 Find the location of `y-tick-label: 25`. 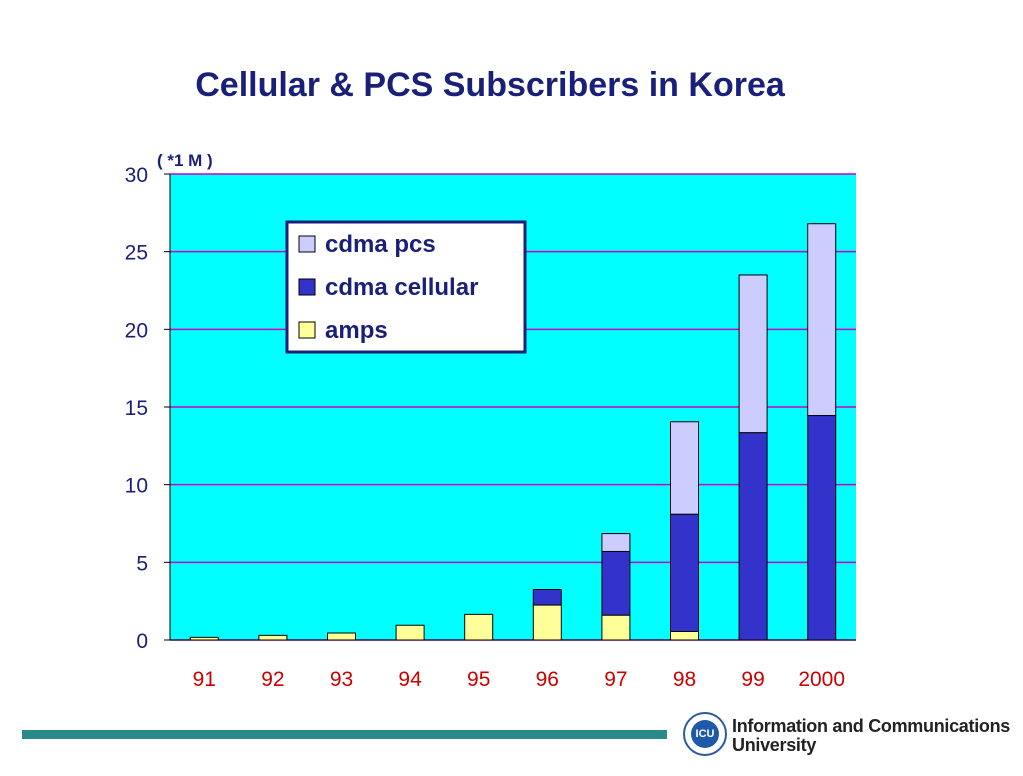

y-tick-label: 25 is located at coordinates (136, 253).